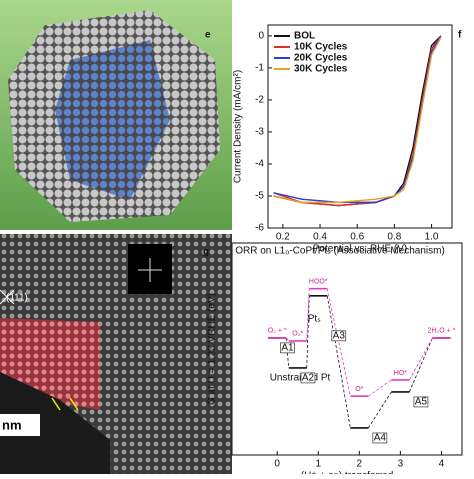 The height and width of the screenshot is (479, 474). I want to click on x-tick-label: 0.6, so click(357, 237).